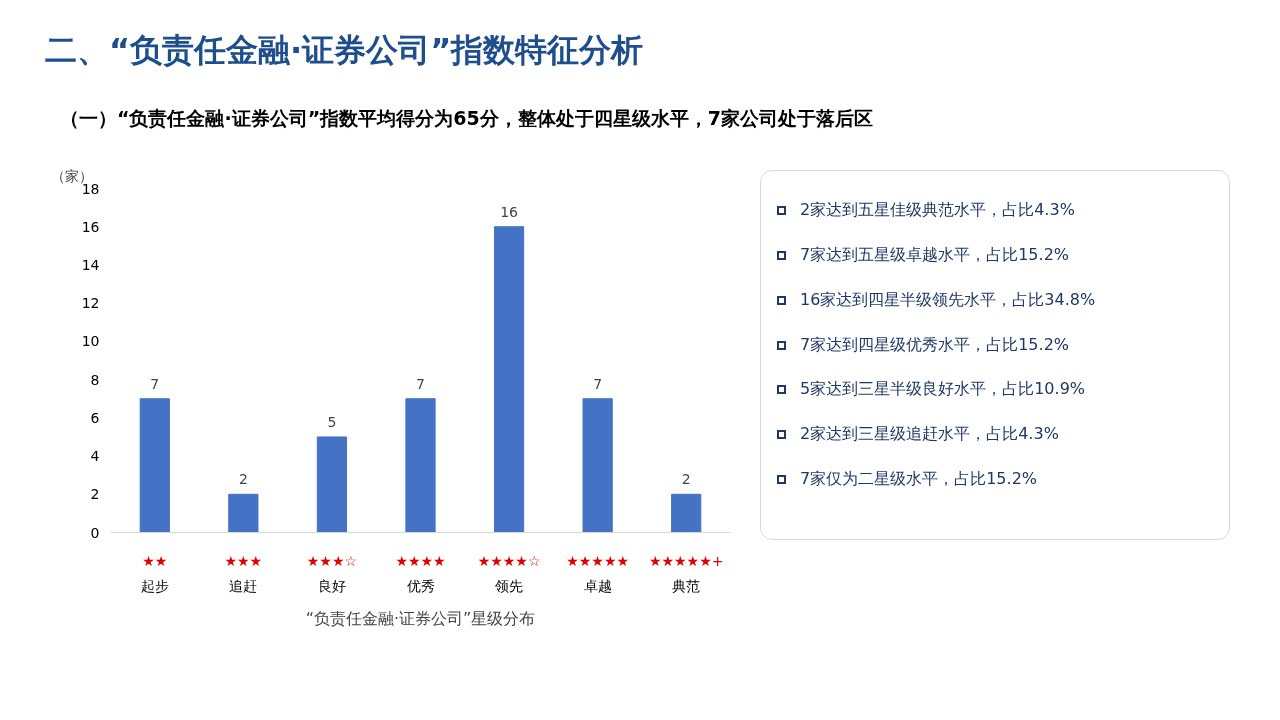 Image resolution: width=1280 pixels, height=720 pixels. What do you see at coordinates (947, 299) in the screenshot?
I see `text: 16家达到四星半级领先水平，占比34.8%` at bounding box center [947, 299].